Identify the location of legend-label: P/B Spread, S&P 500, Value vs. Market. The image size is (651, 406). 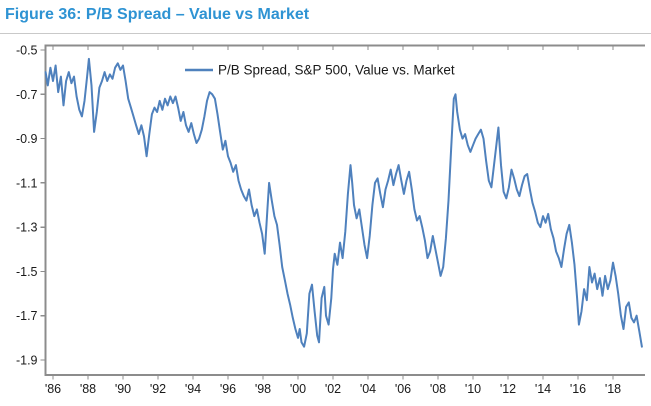
(336, 70).